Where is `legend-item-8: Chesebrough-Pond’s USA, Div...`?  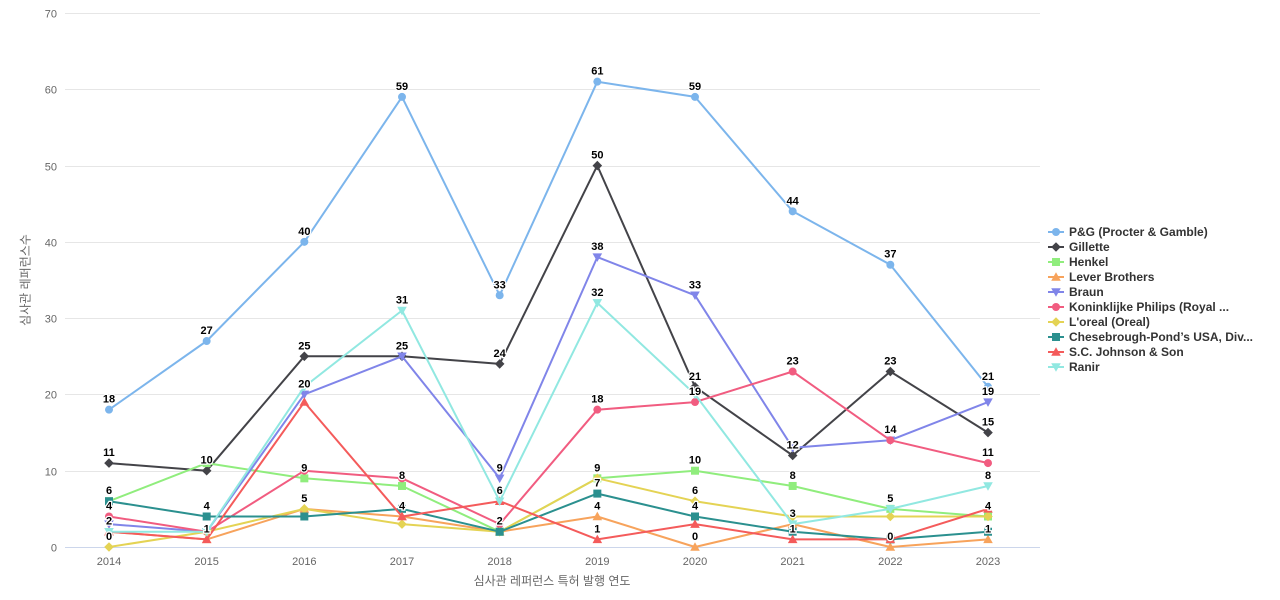
legend-item-8: Chesebrough-Pond’s USA, Div... is located at coordinates (1150, 336).